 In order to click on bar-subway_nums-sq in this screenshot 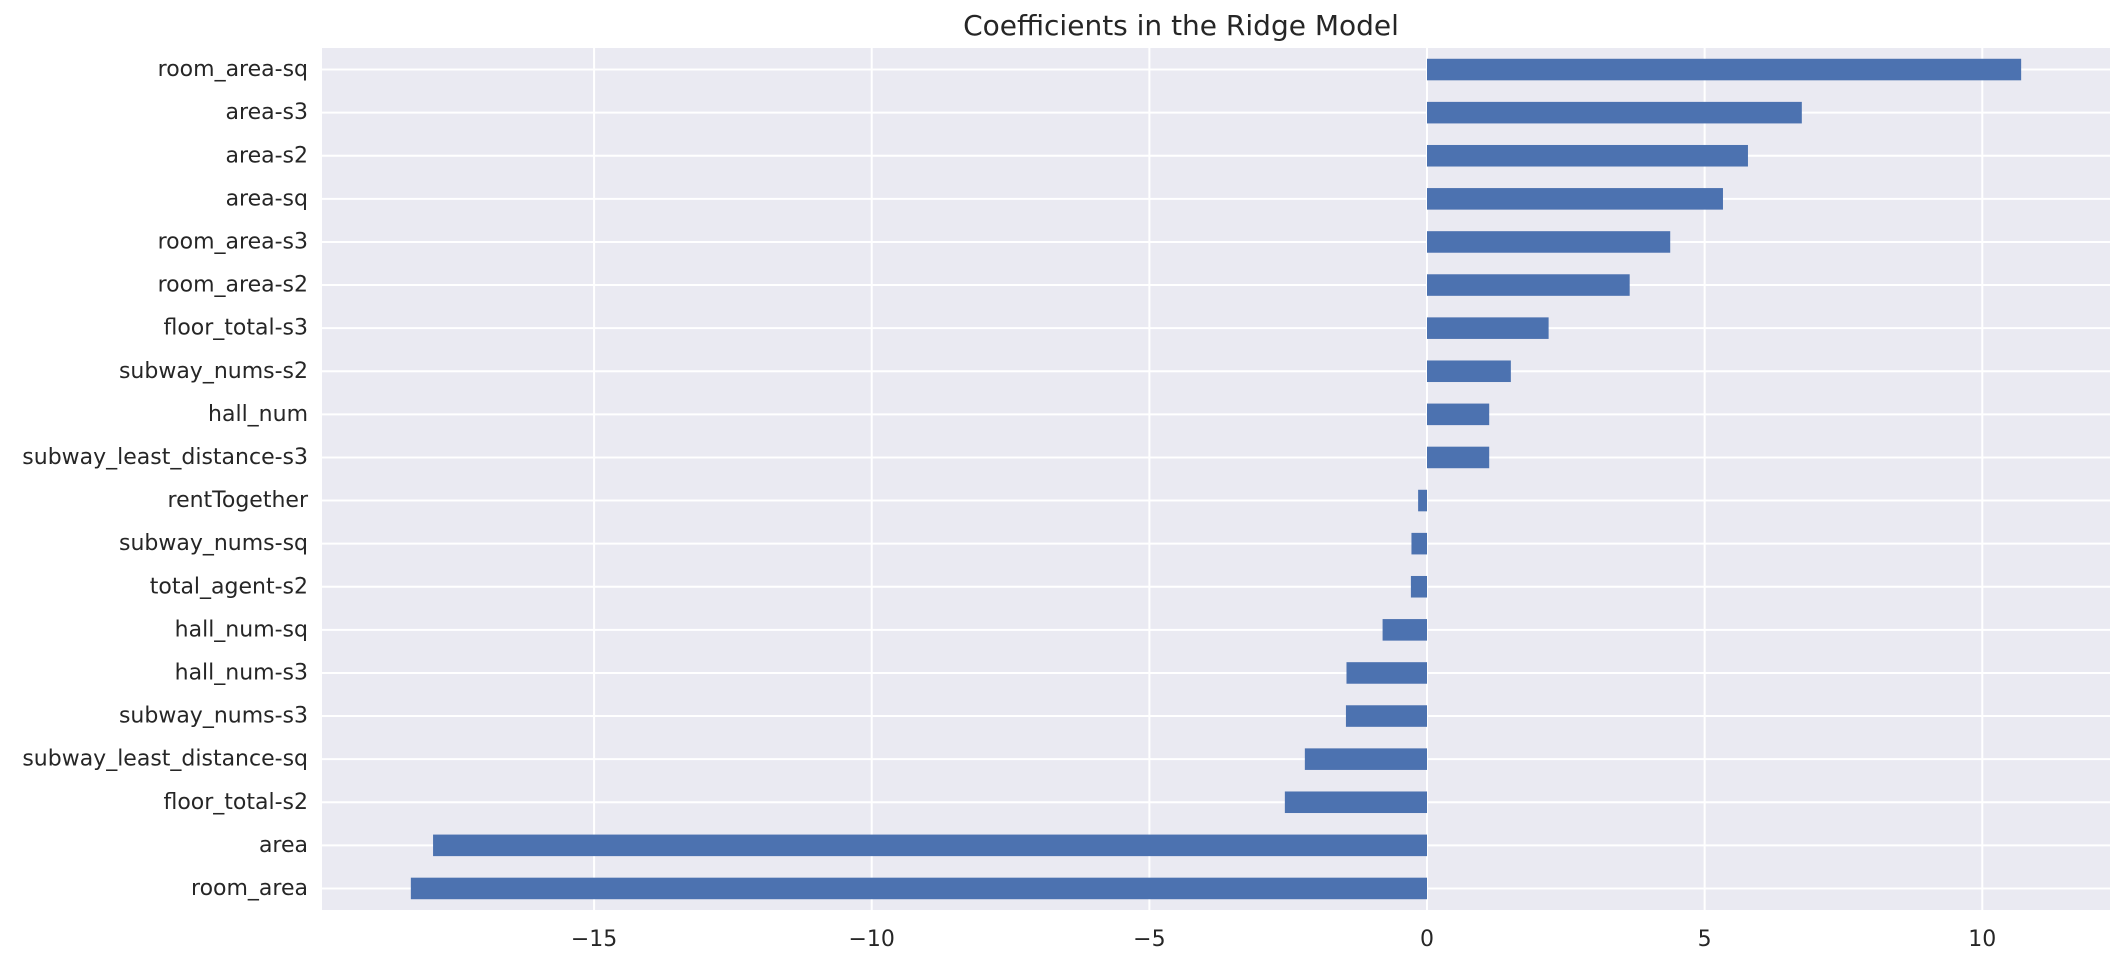, I will do `click(1419, 543)`.